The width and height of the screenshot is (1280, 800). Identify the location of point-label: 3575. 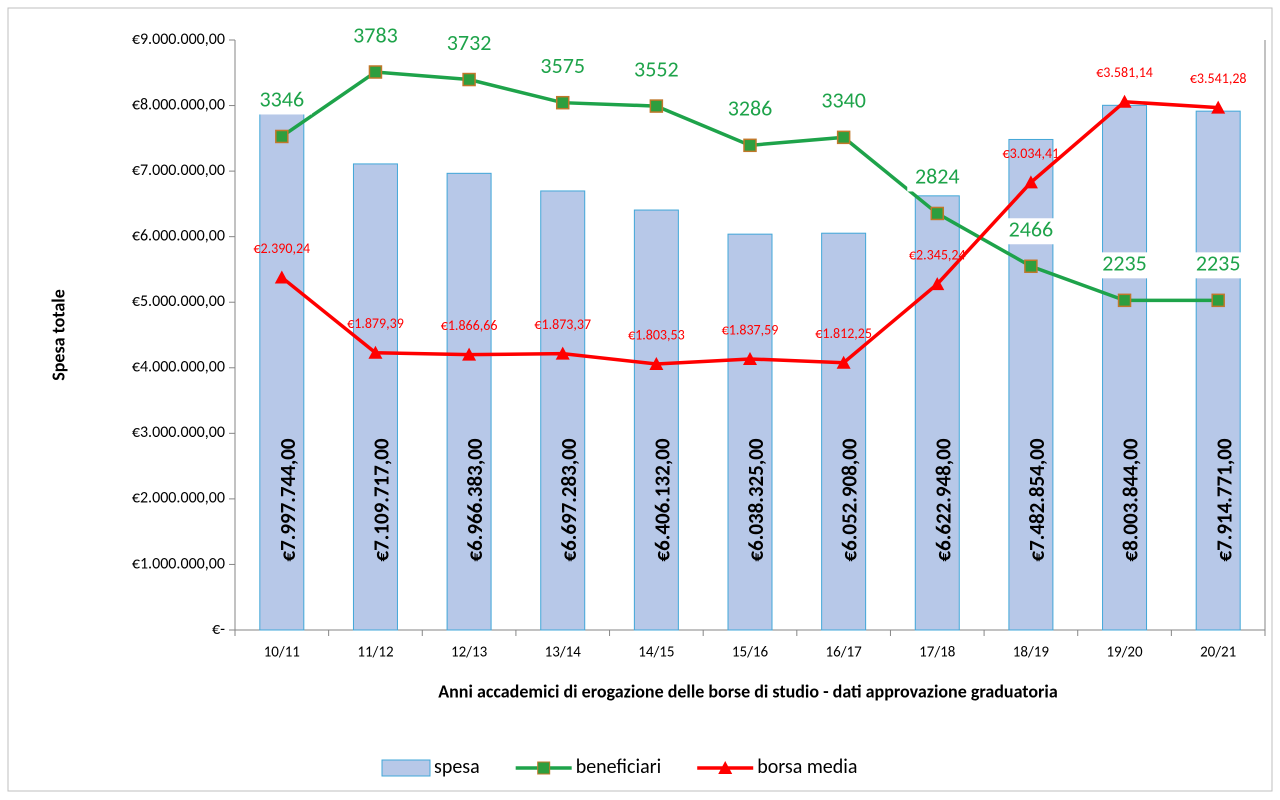
(562, 65).